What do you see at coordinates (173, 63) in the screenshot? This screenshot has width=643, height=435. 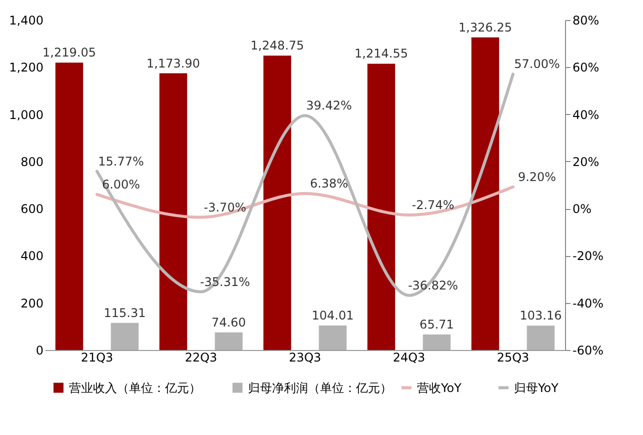 I see `data-label: 1,173.90` at bounding box center [173, 63].